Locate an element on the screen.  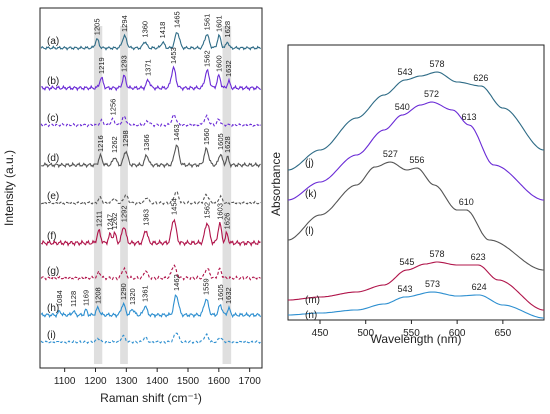
absorbance-y-axis-label: Absorbance is located at coordinates (276, 184).